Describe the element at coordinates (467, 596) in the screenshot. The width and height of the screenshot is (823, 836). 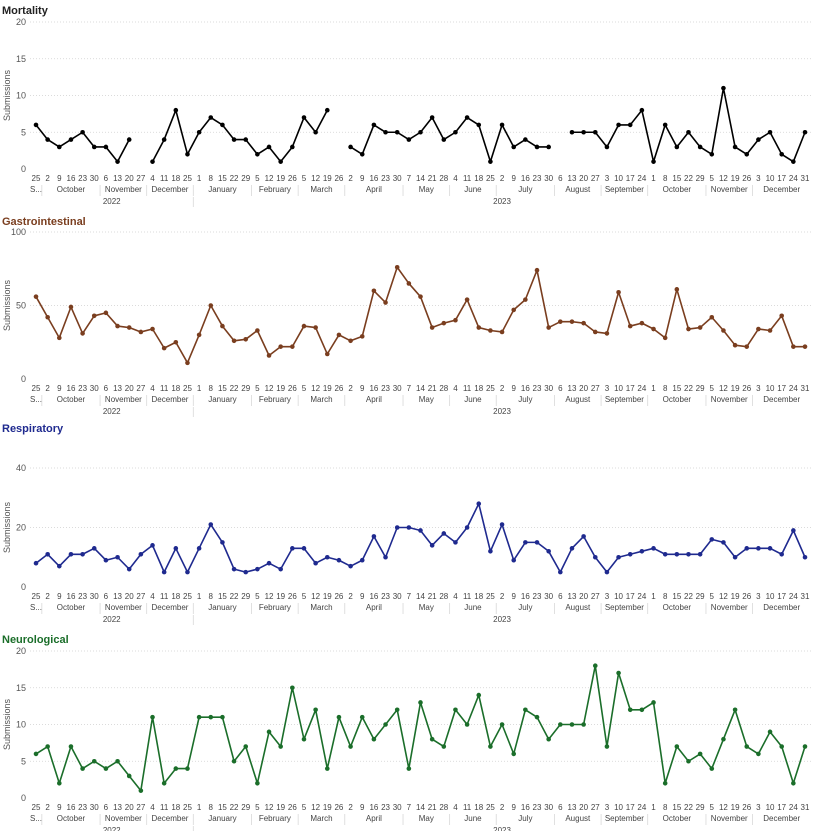
I see `x-tick-label: 11` at that location.